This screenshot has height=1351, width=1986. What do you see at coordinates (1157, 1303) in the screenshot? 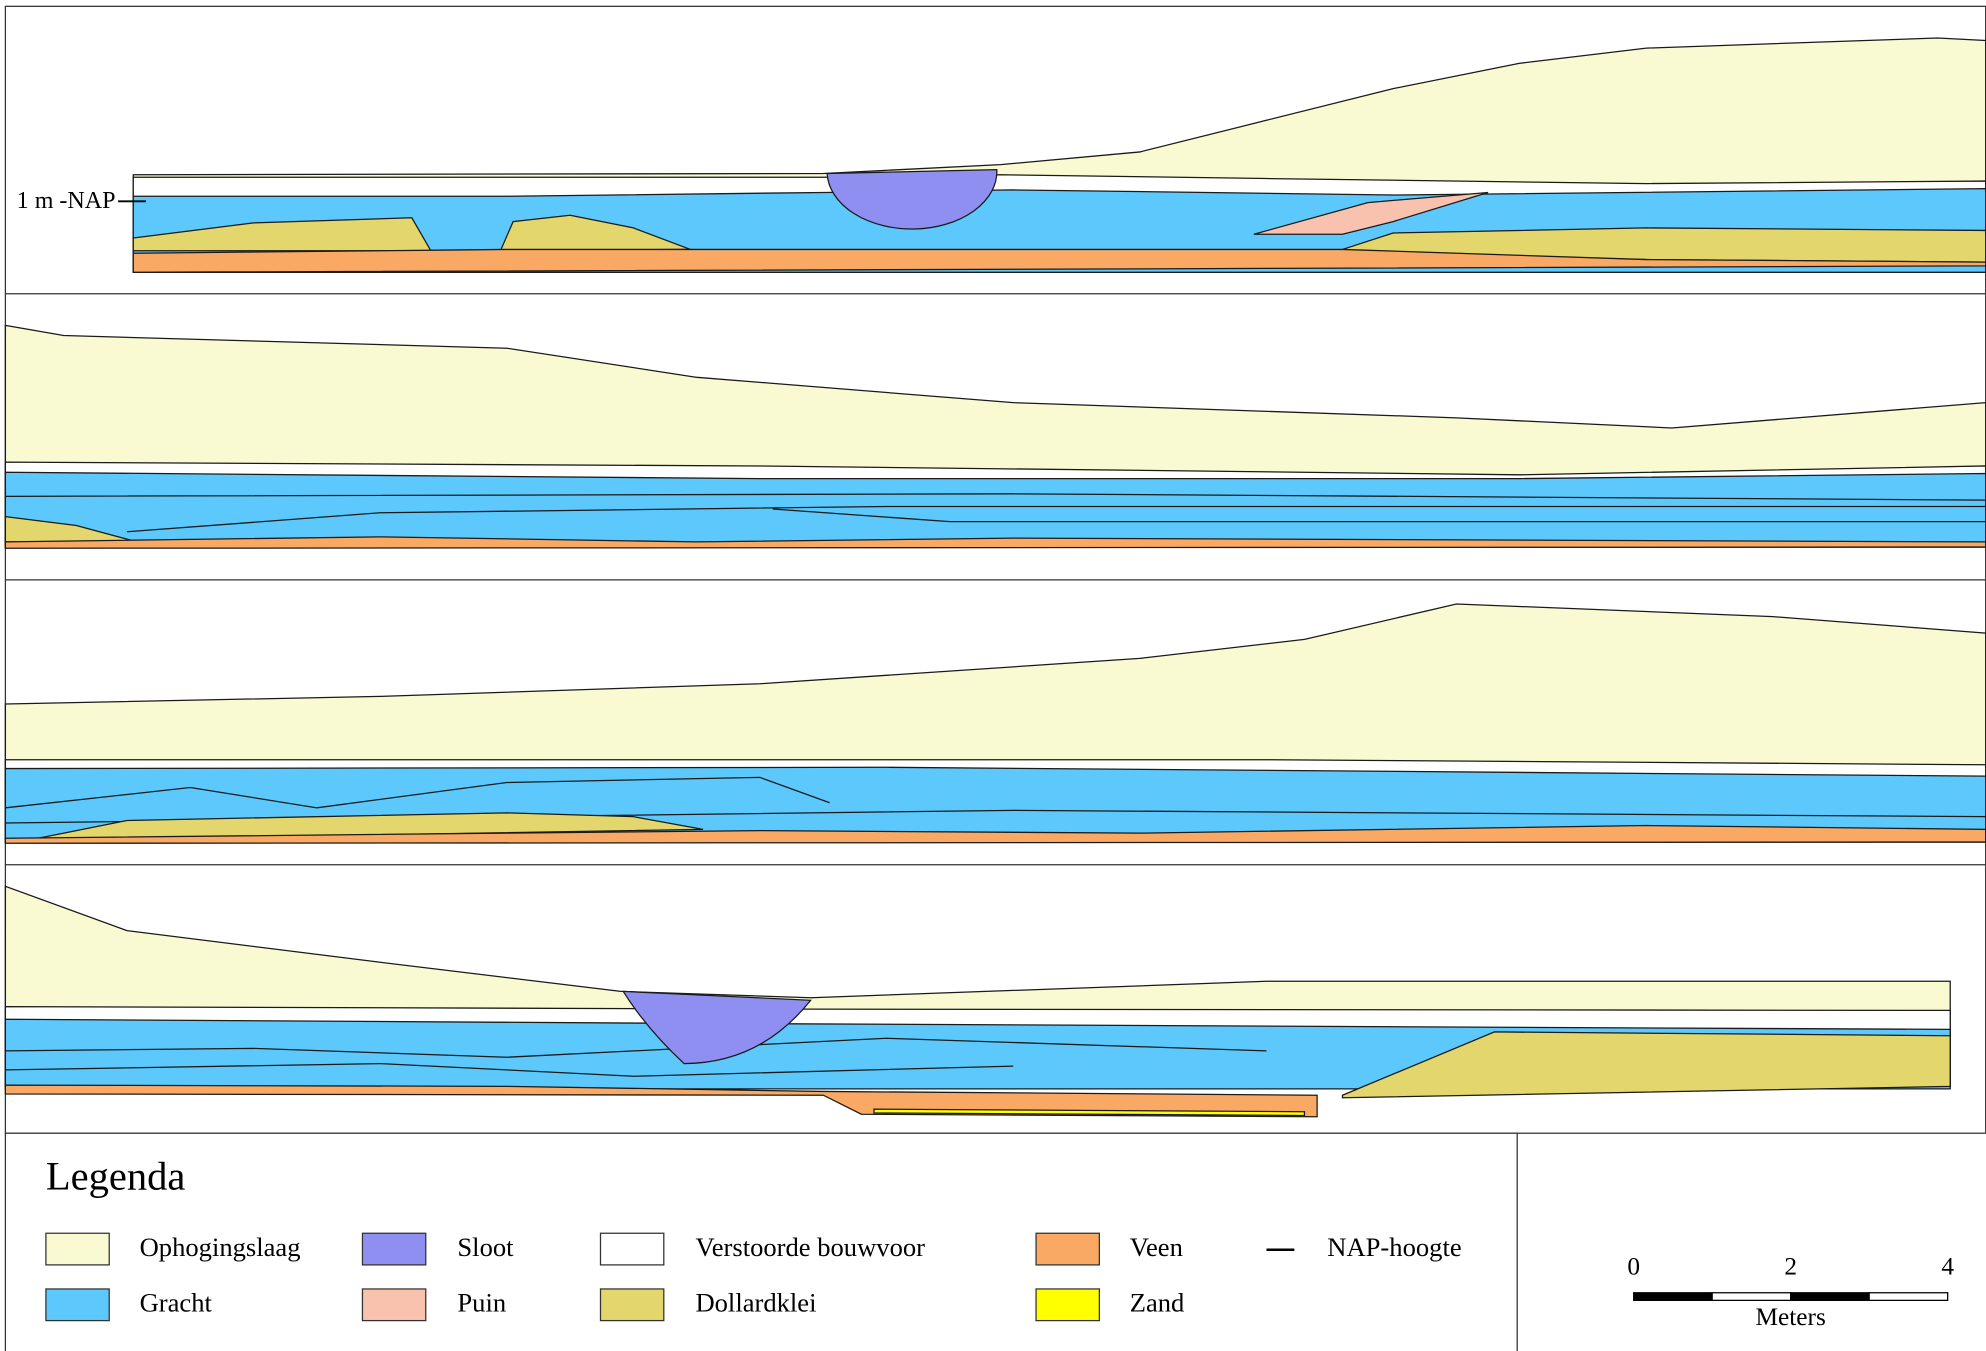
I see `legend-label: Zand` at bounding box center [1157, 1303].